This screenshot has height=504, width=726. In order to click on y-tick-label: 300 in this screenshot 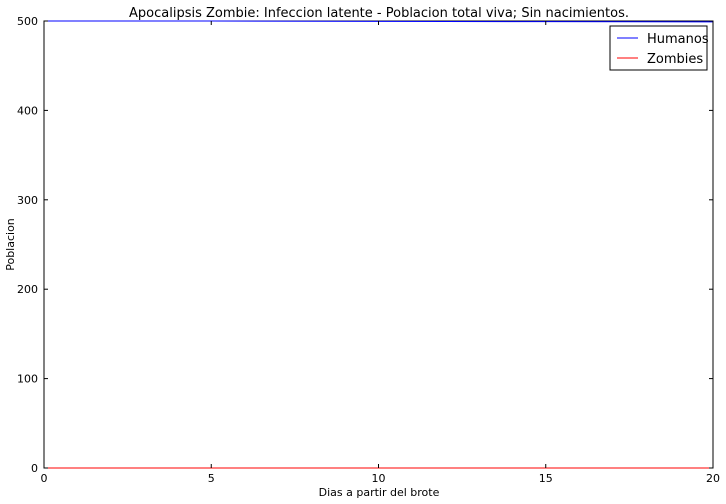, I will do `click(27, 200)`.